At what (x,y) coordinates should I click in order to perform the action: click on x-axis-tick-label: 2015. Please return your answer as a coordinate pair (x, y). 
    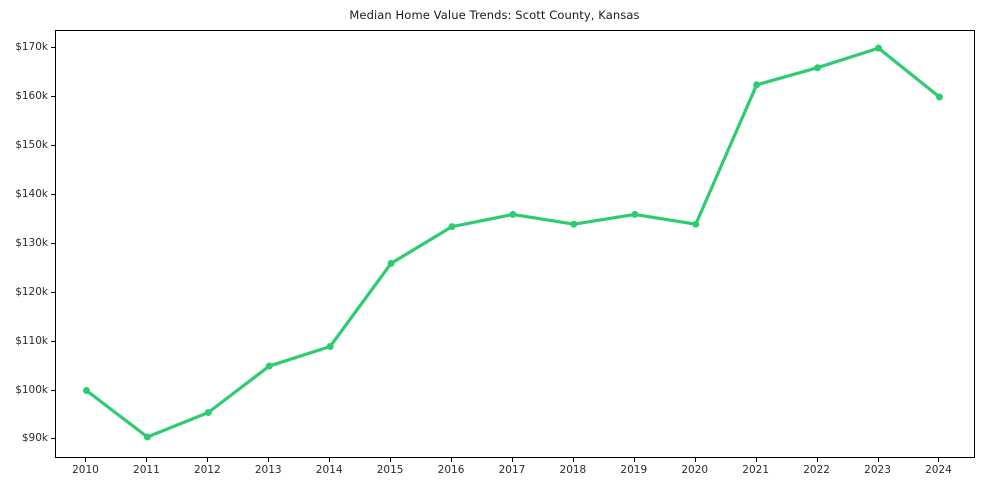
    Looking at the image, I should click on (390, 470).